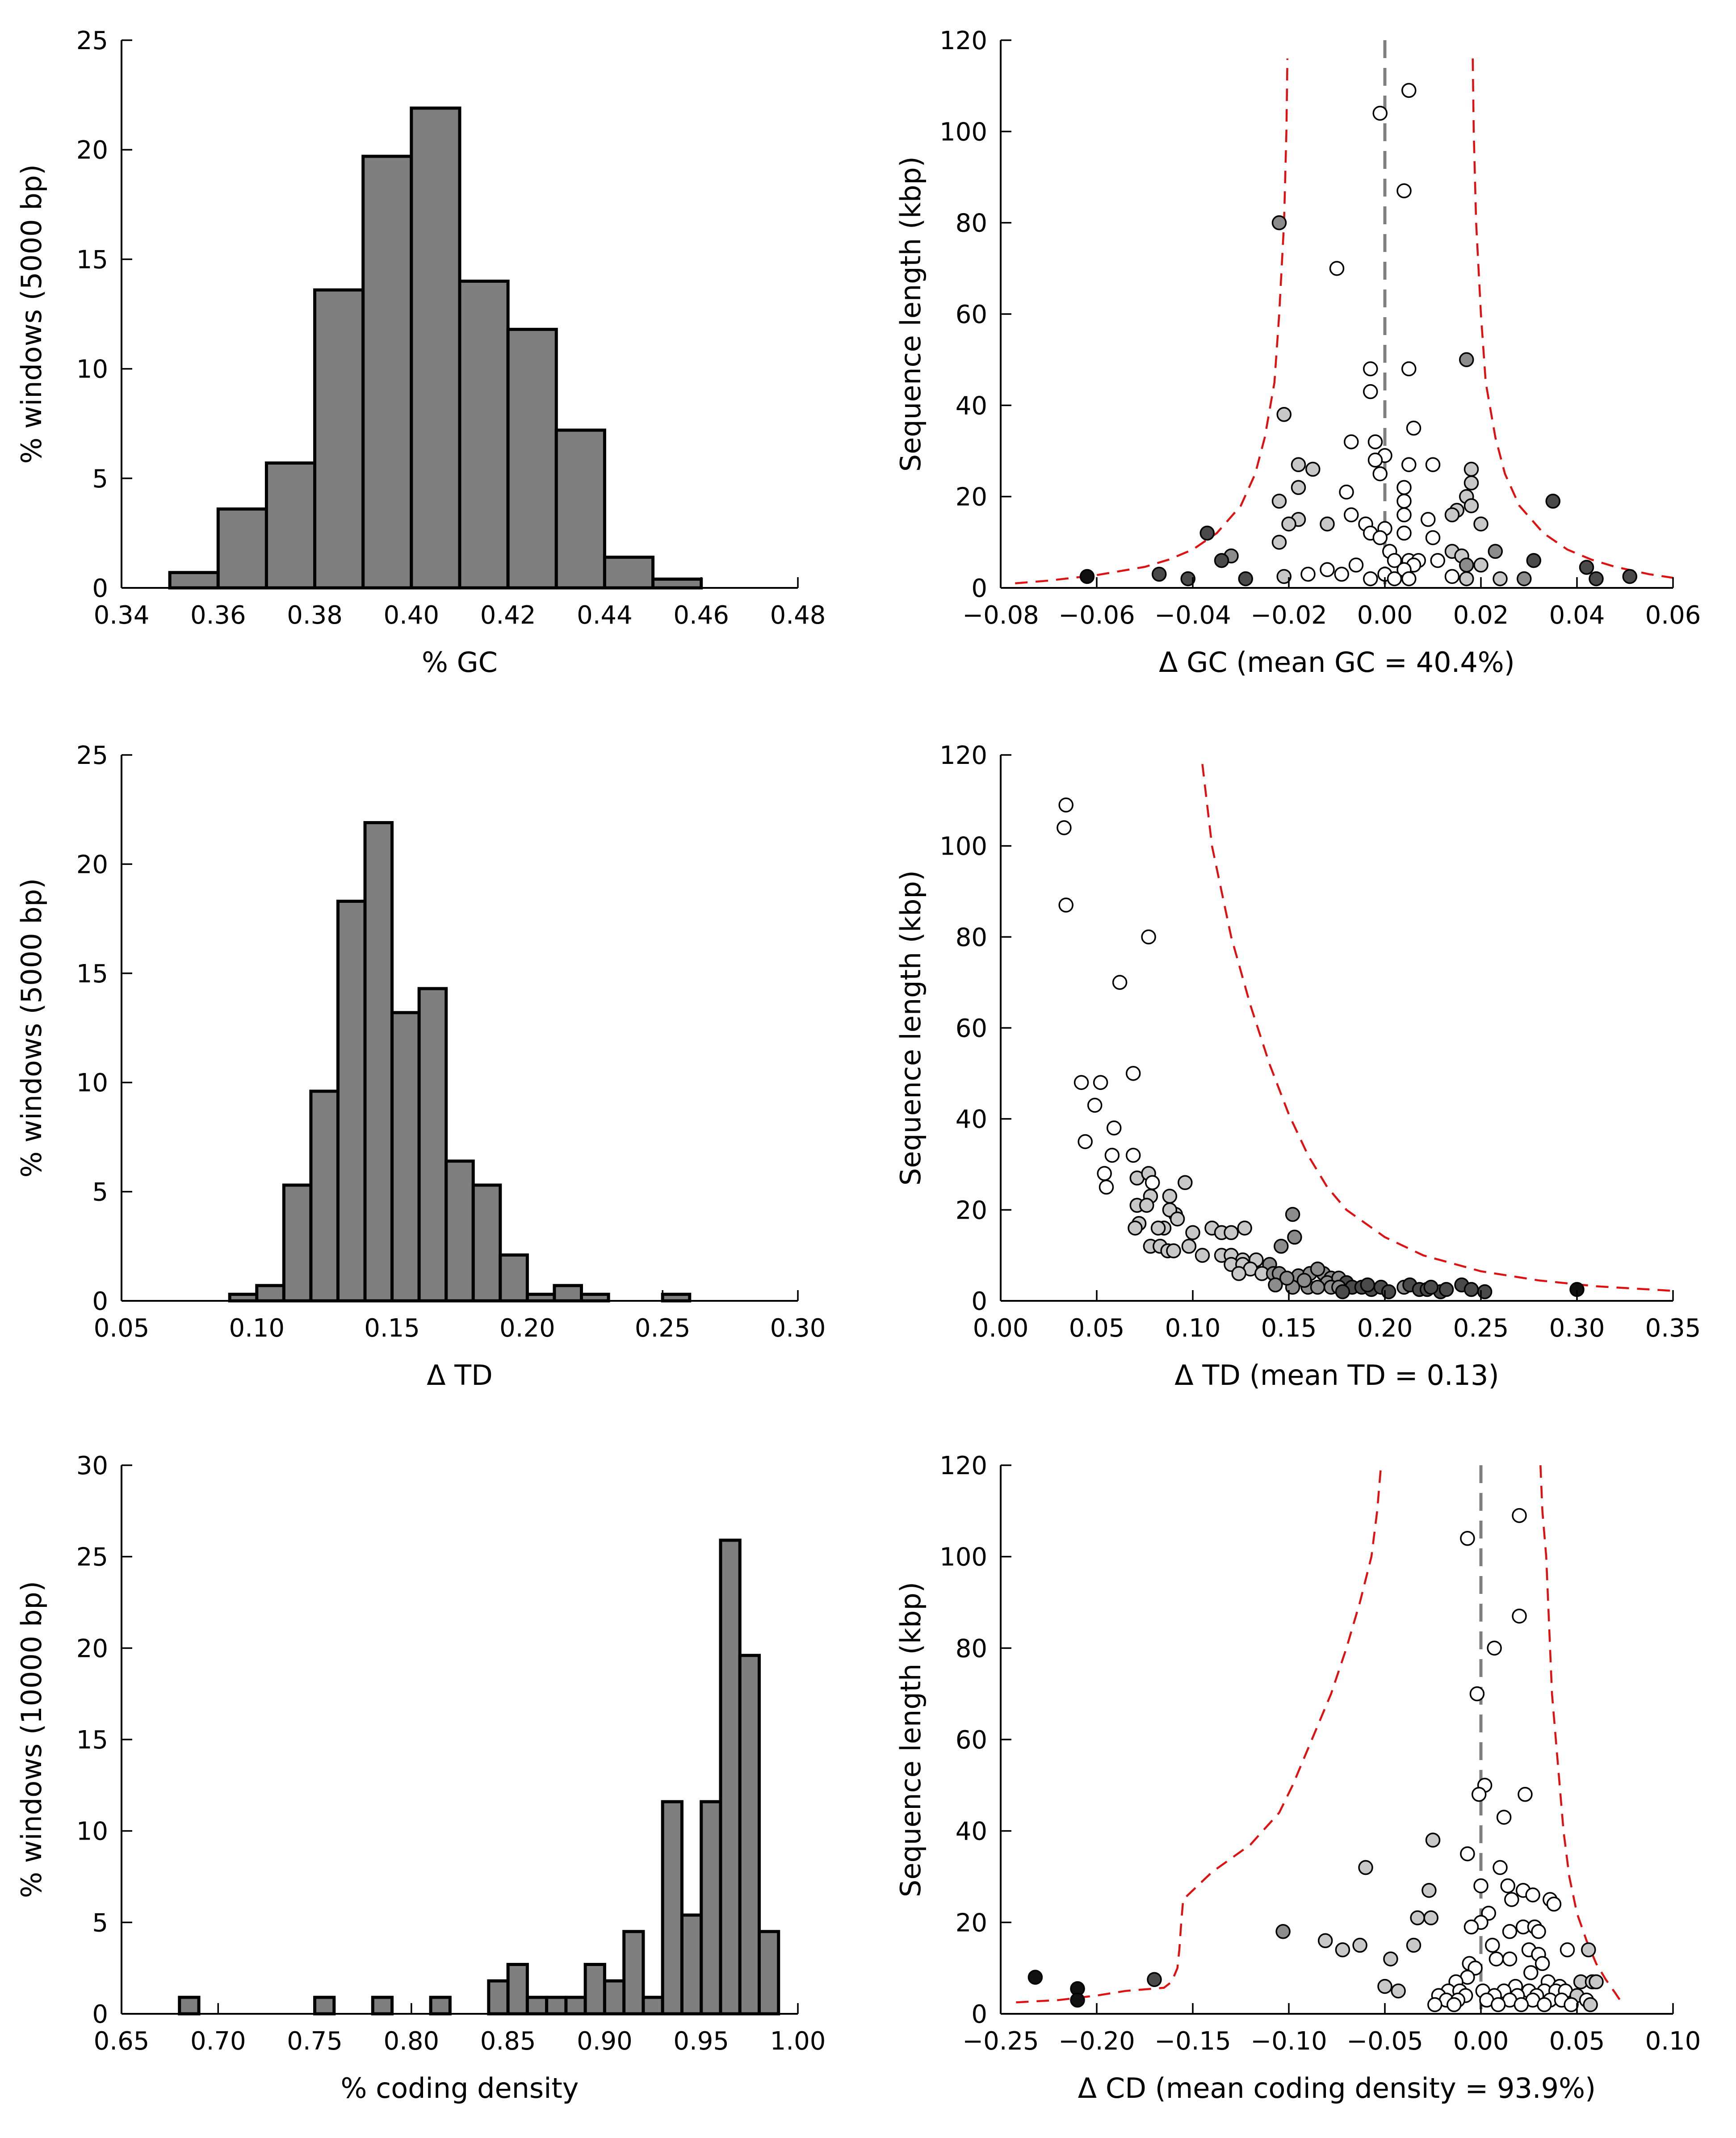 Image resolution: width=1736 pixels, height=2138 pixels. Describe the element at coordinates (122, 1329) in the screenshot. I see `x-tick-label: 0.05` at that location.